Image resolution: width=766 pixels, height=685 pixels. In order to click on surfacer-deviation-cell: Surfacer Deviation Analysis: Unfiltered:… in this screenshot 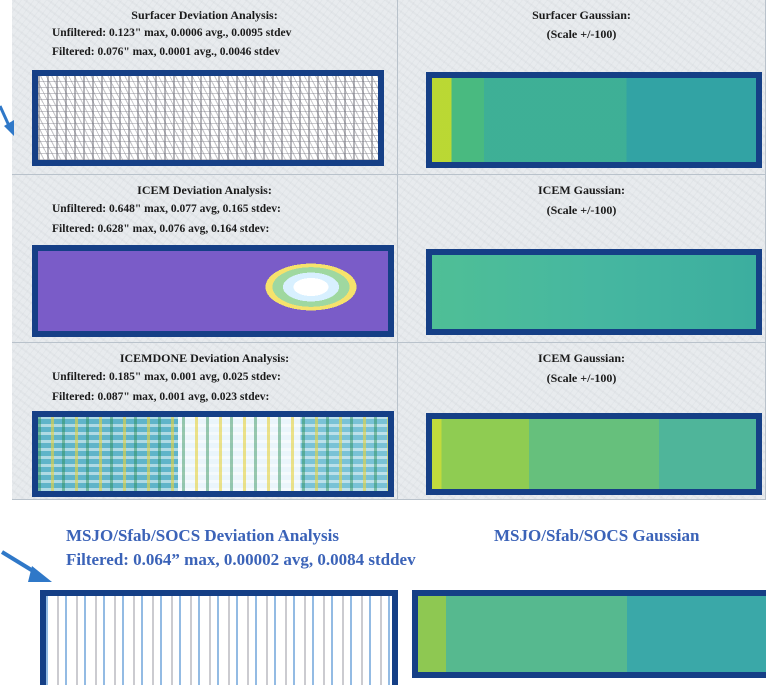, I will do `click(205, 87)`.